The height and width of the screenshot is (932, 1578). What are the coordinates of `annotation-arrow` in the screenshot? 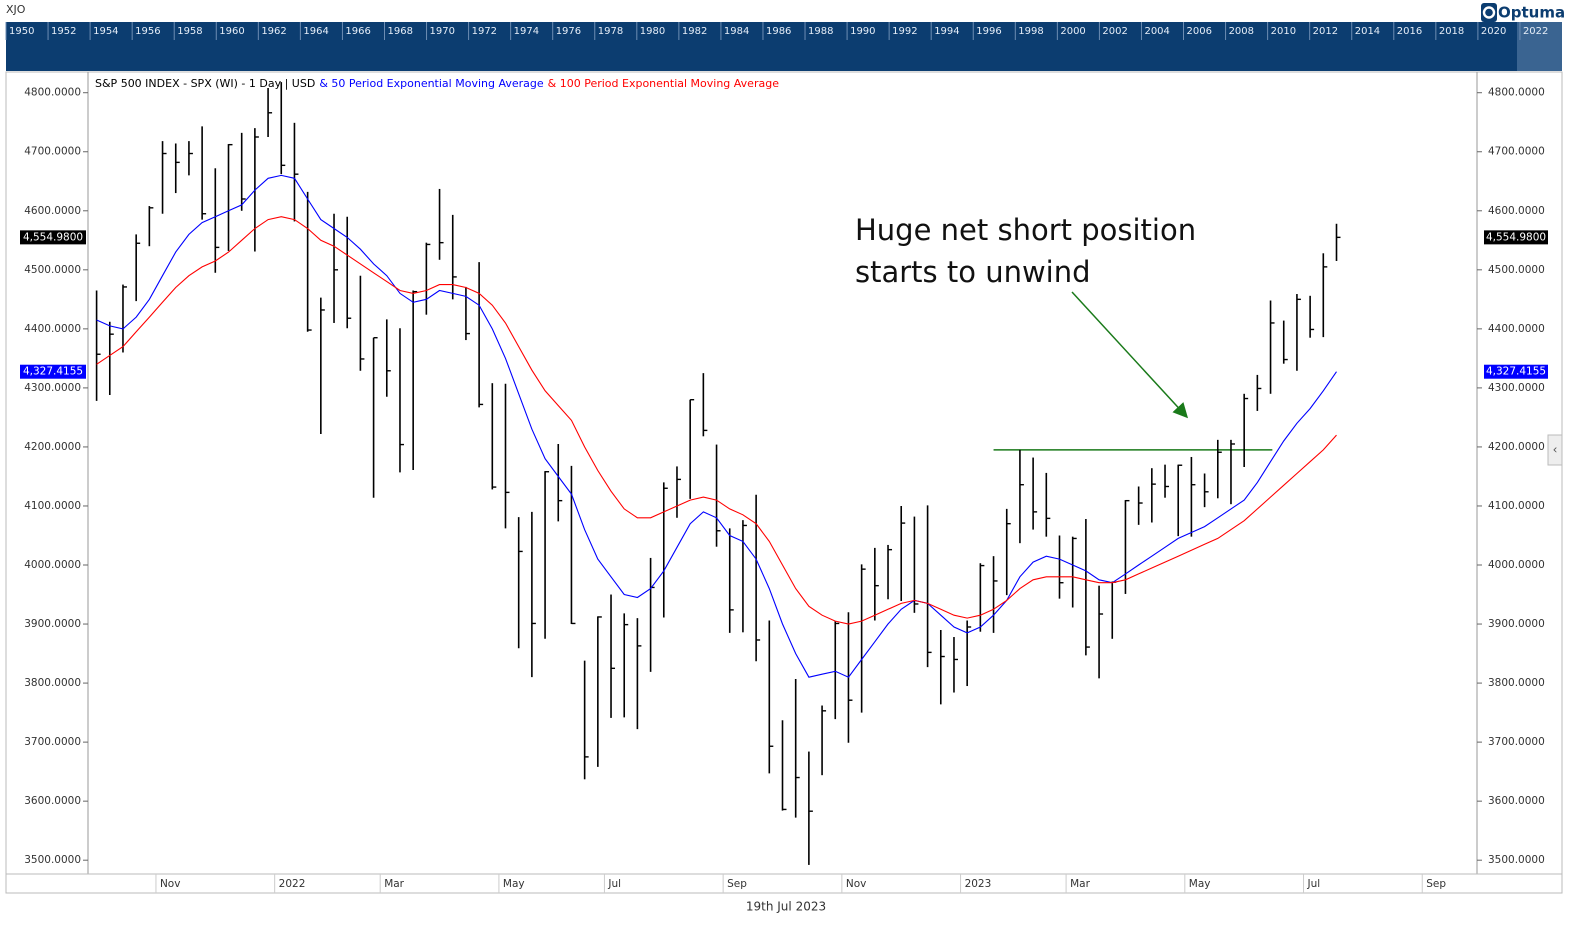 It's located at (1130, 355).